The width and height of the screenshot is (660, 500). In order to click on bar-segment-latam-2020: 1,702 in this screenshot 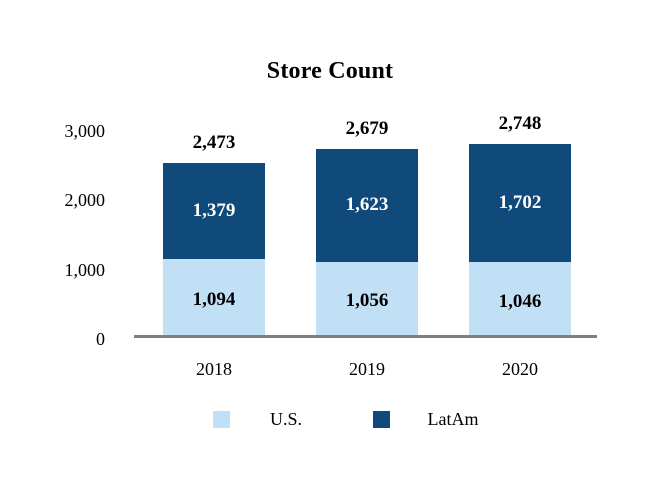, I will do `click(520, 203)`.